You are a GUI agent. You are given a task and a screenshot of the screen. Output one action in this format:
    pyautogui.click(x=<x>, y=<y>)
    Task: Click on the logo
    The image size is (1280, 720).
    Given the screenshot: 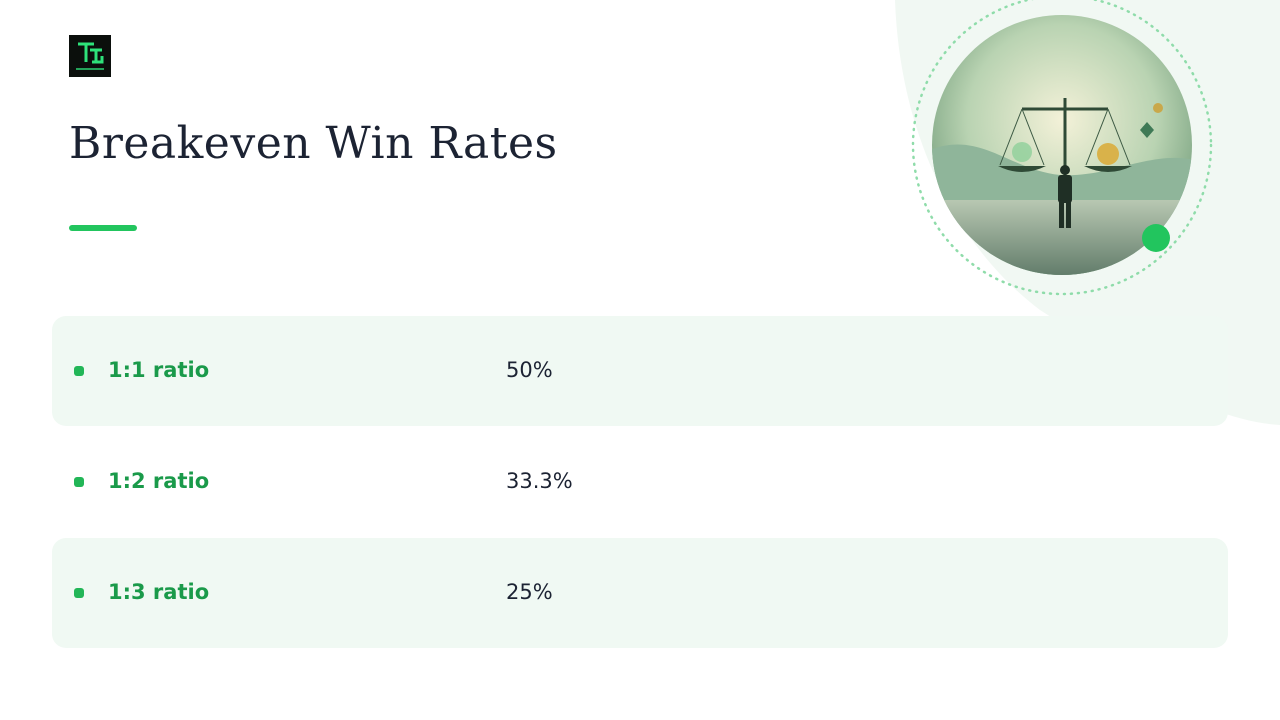 What is the action you would take?
    pyautogui.click(x=90, y=56)
    